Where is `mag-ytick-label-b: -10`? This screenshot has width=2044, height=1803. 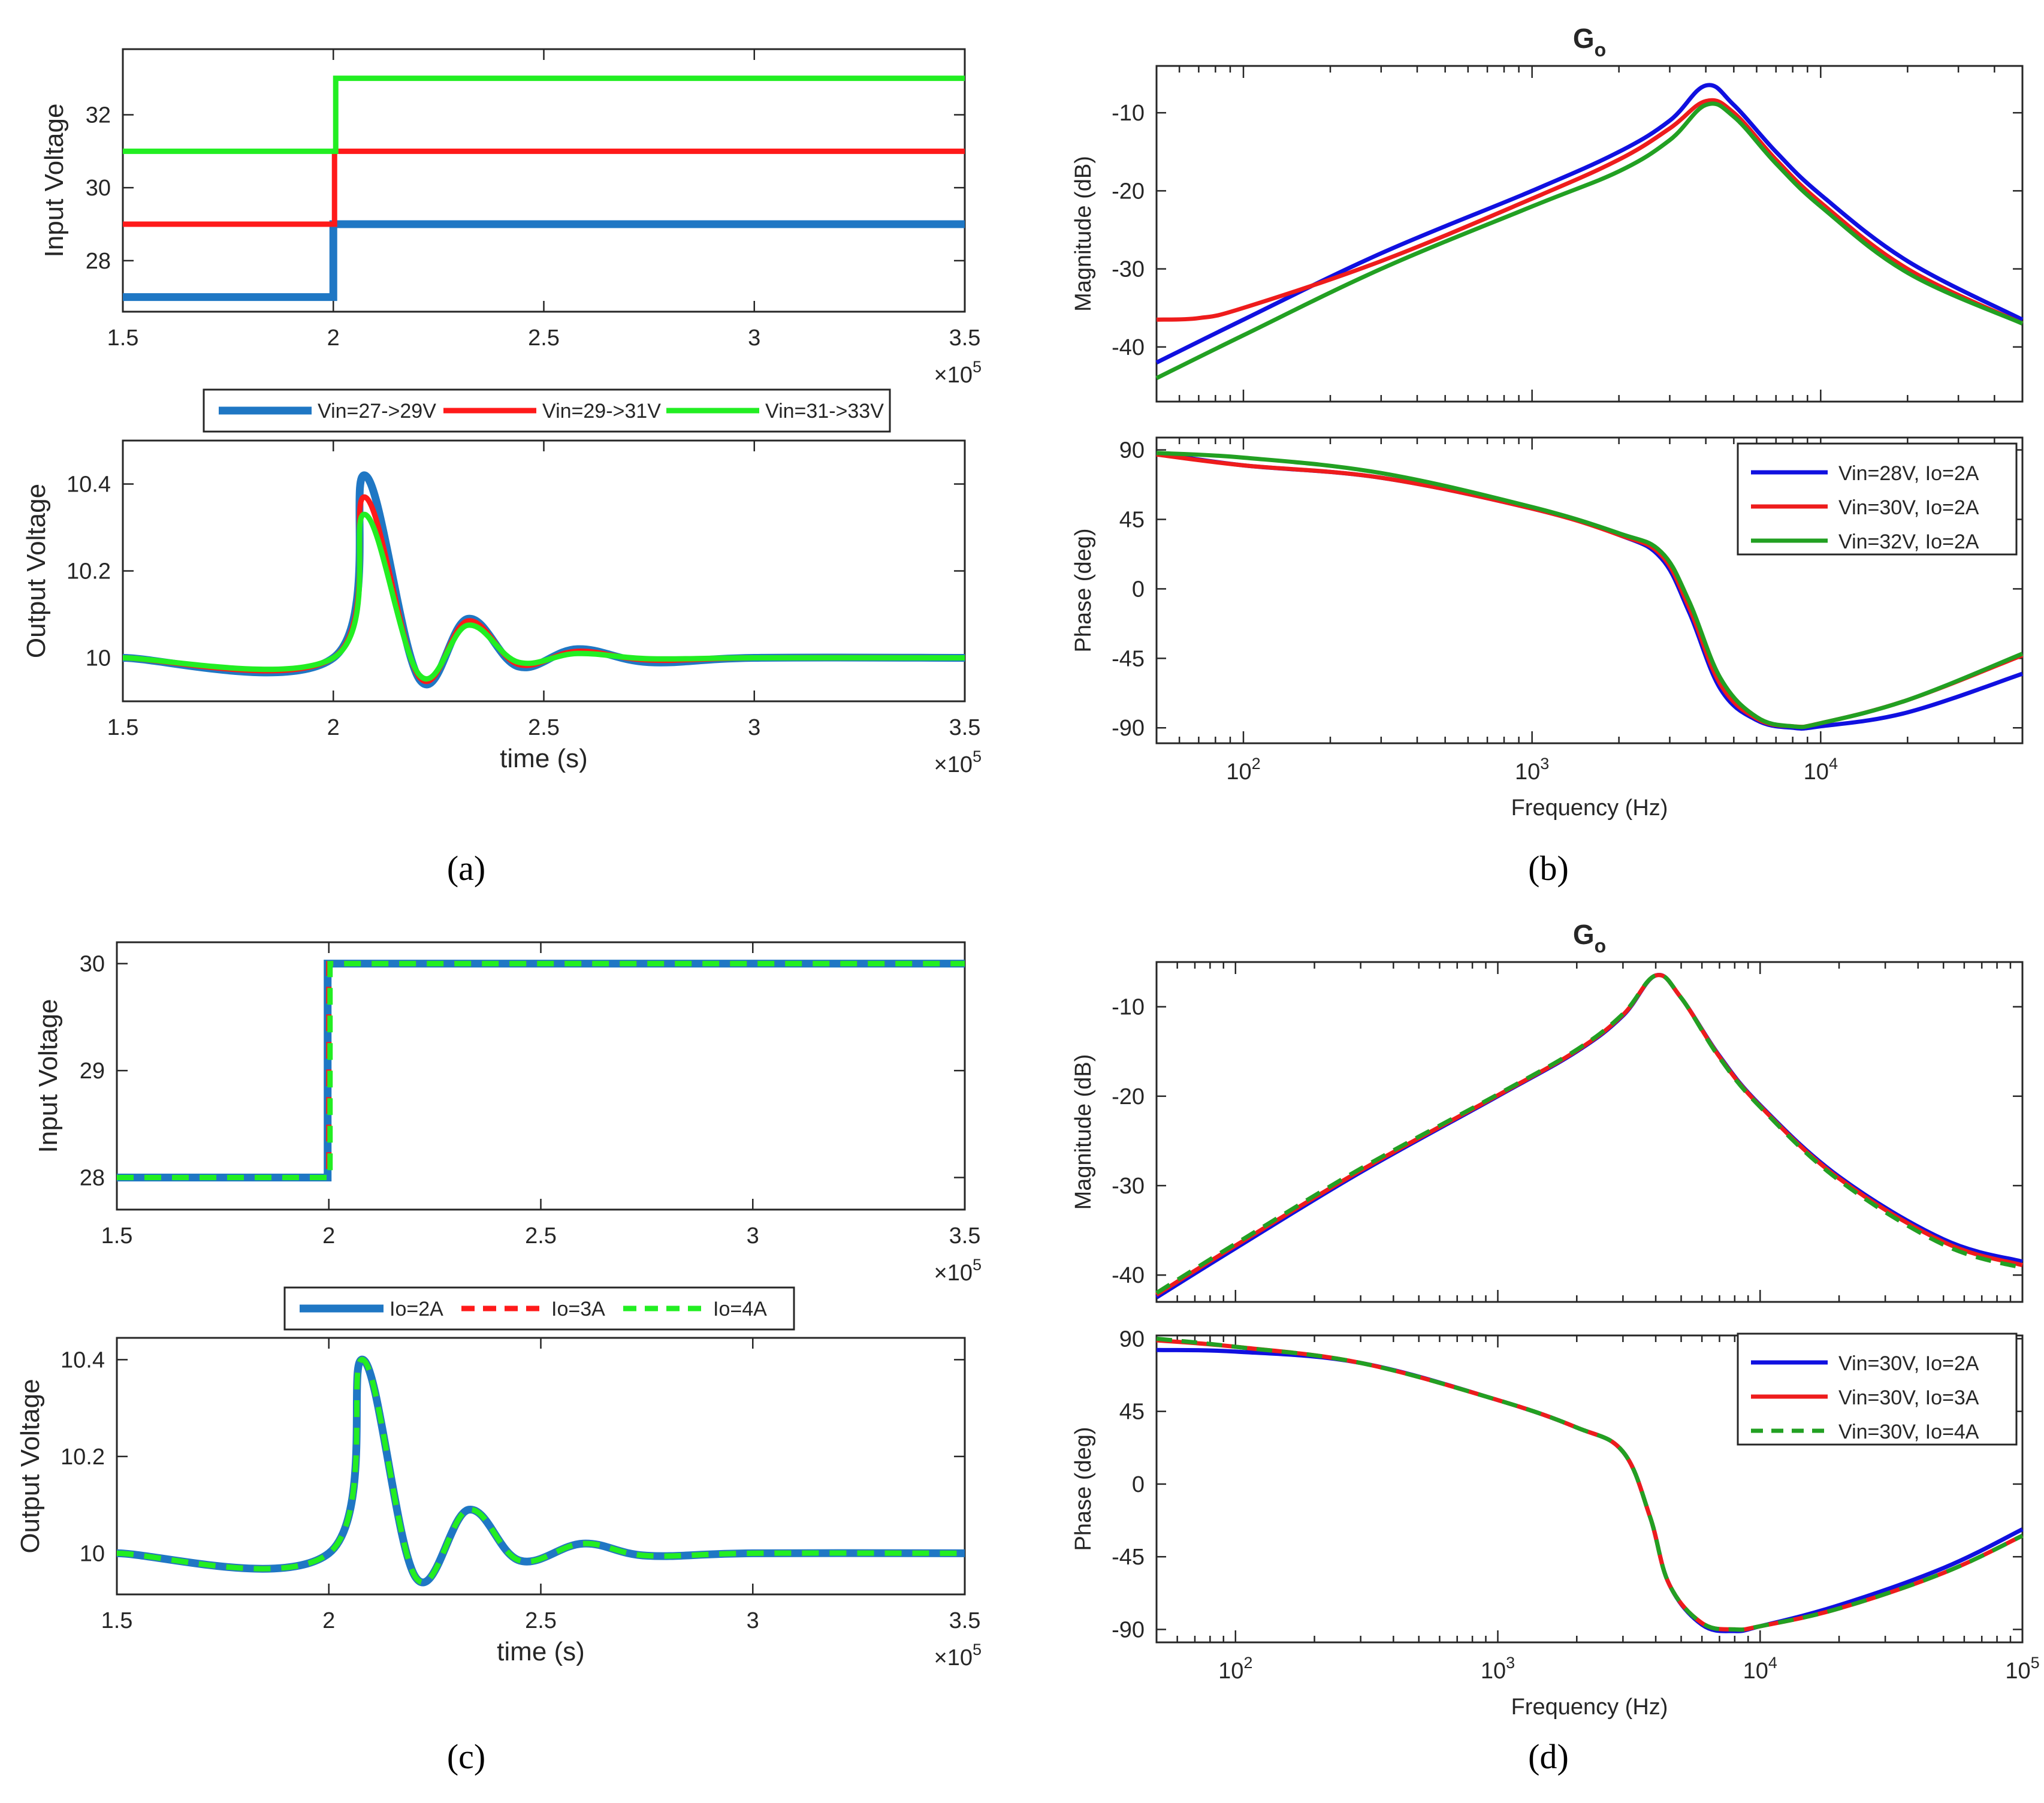 mag-ytick-label-b: -10 is located at coordinates (1129, 114).